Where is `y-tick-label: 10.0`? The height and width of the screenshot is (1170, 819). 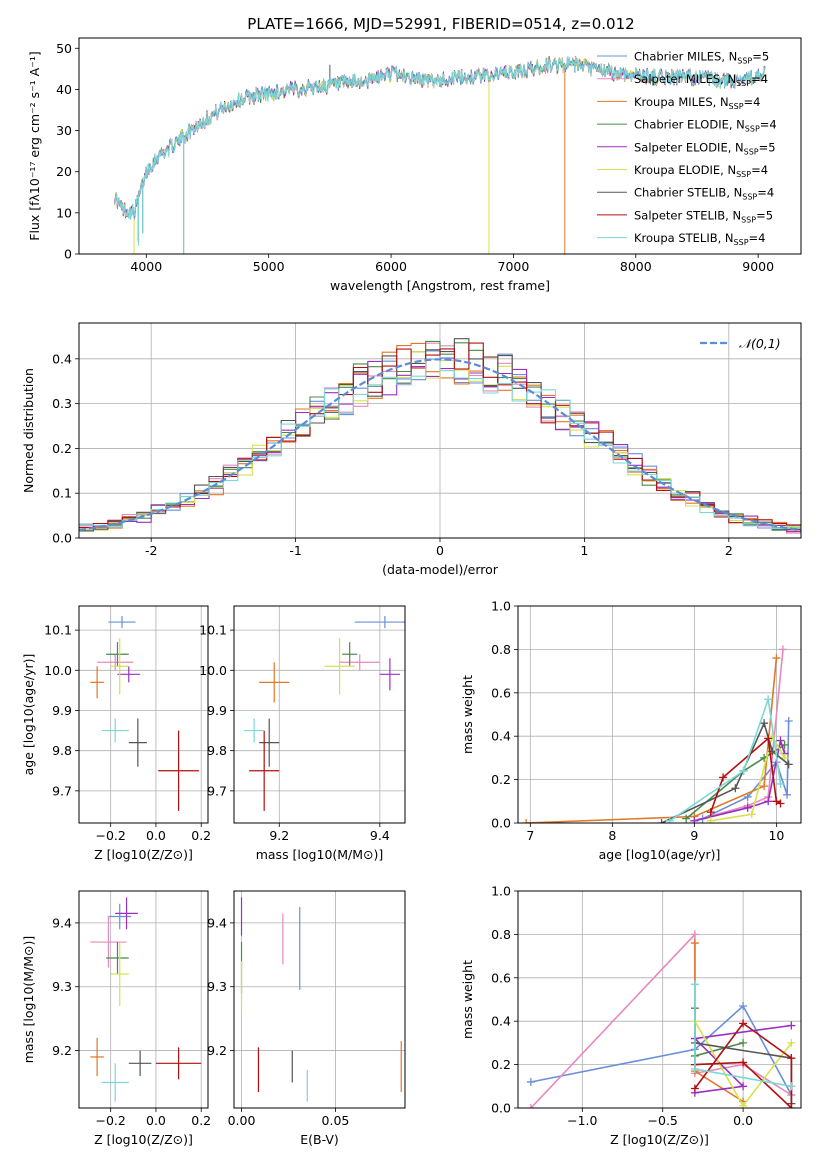 y-tick-label: 10.0 is located at coordinates (213, 670).